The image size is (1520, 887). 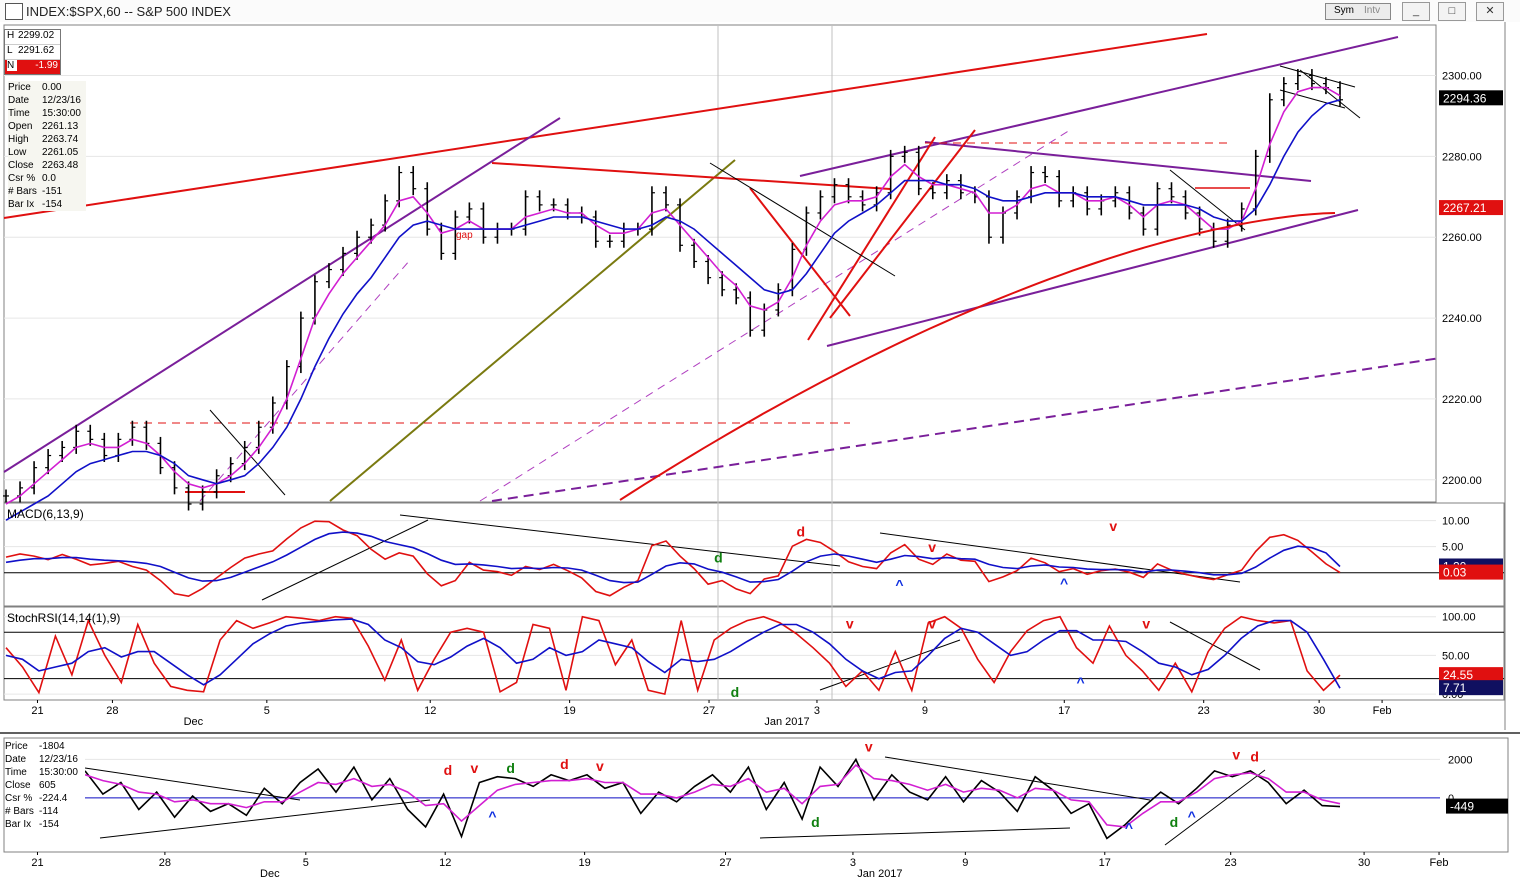 I want to click on breadth-info-key: Bar Ix, so click(x=18, y=824).